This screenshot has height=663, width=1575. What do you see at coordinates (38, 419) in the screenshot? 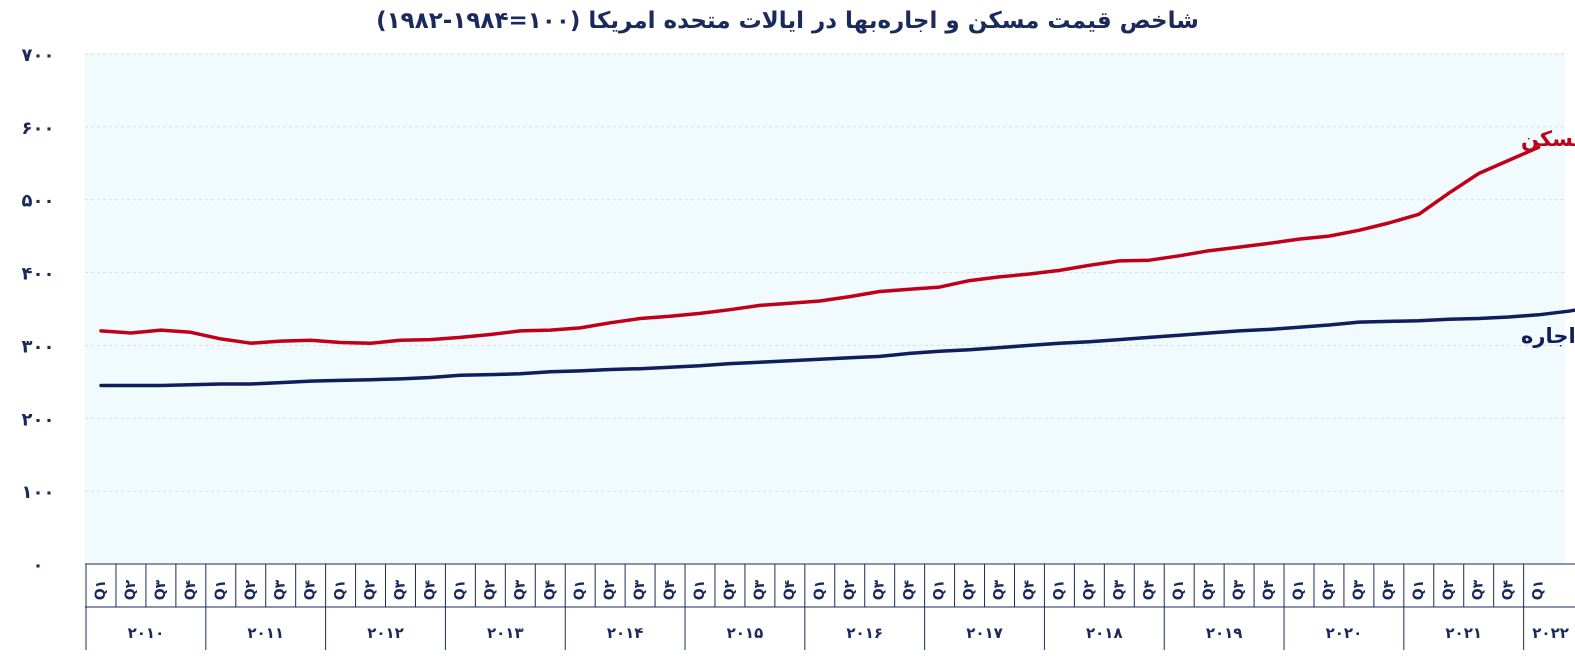
I see `y-tick-label: ۲۰۰` at bounding box center [38, 419].